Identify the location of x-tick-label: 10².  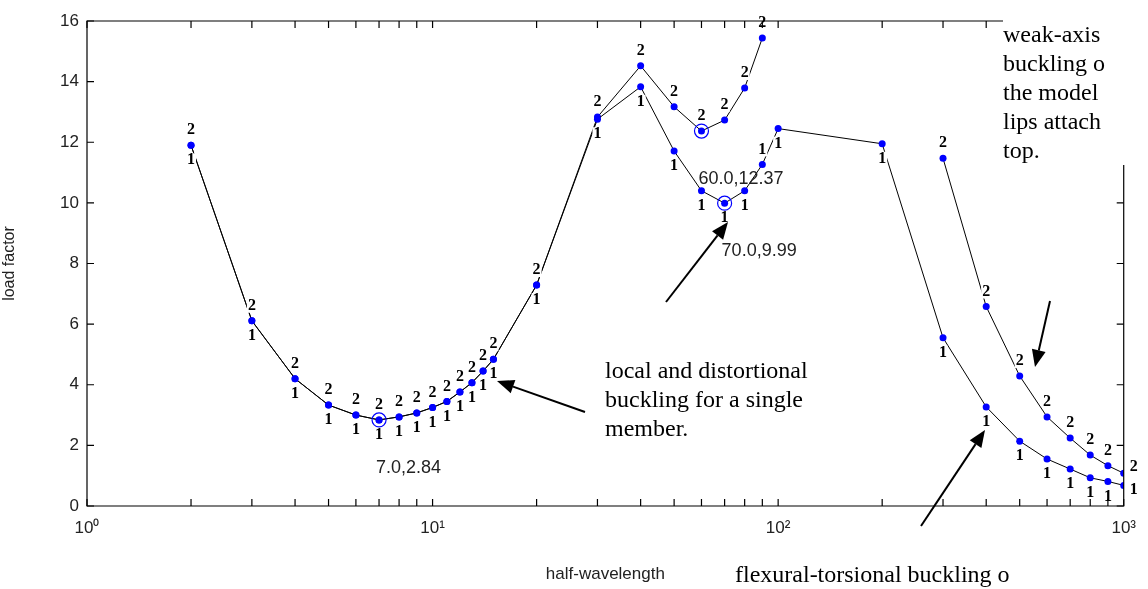
(778, 527).